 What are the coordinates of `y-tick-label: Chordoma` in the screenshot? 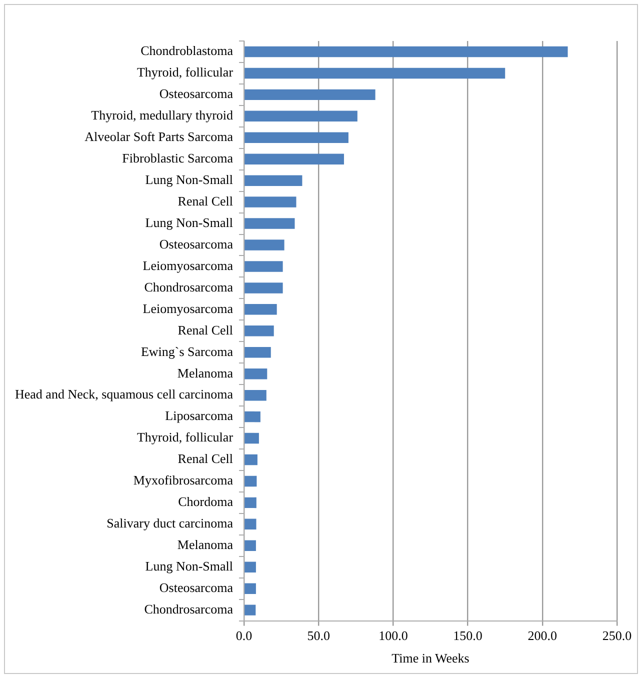 It's located at (206, 502).